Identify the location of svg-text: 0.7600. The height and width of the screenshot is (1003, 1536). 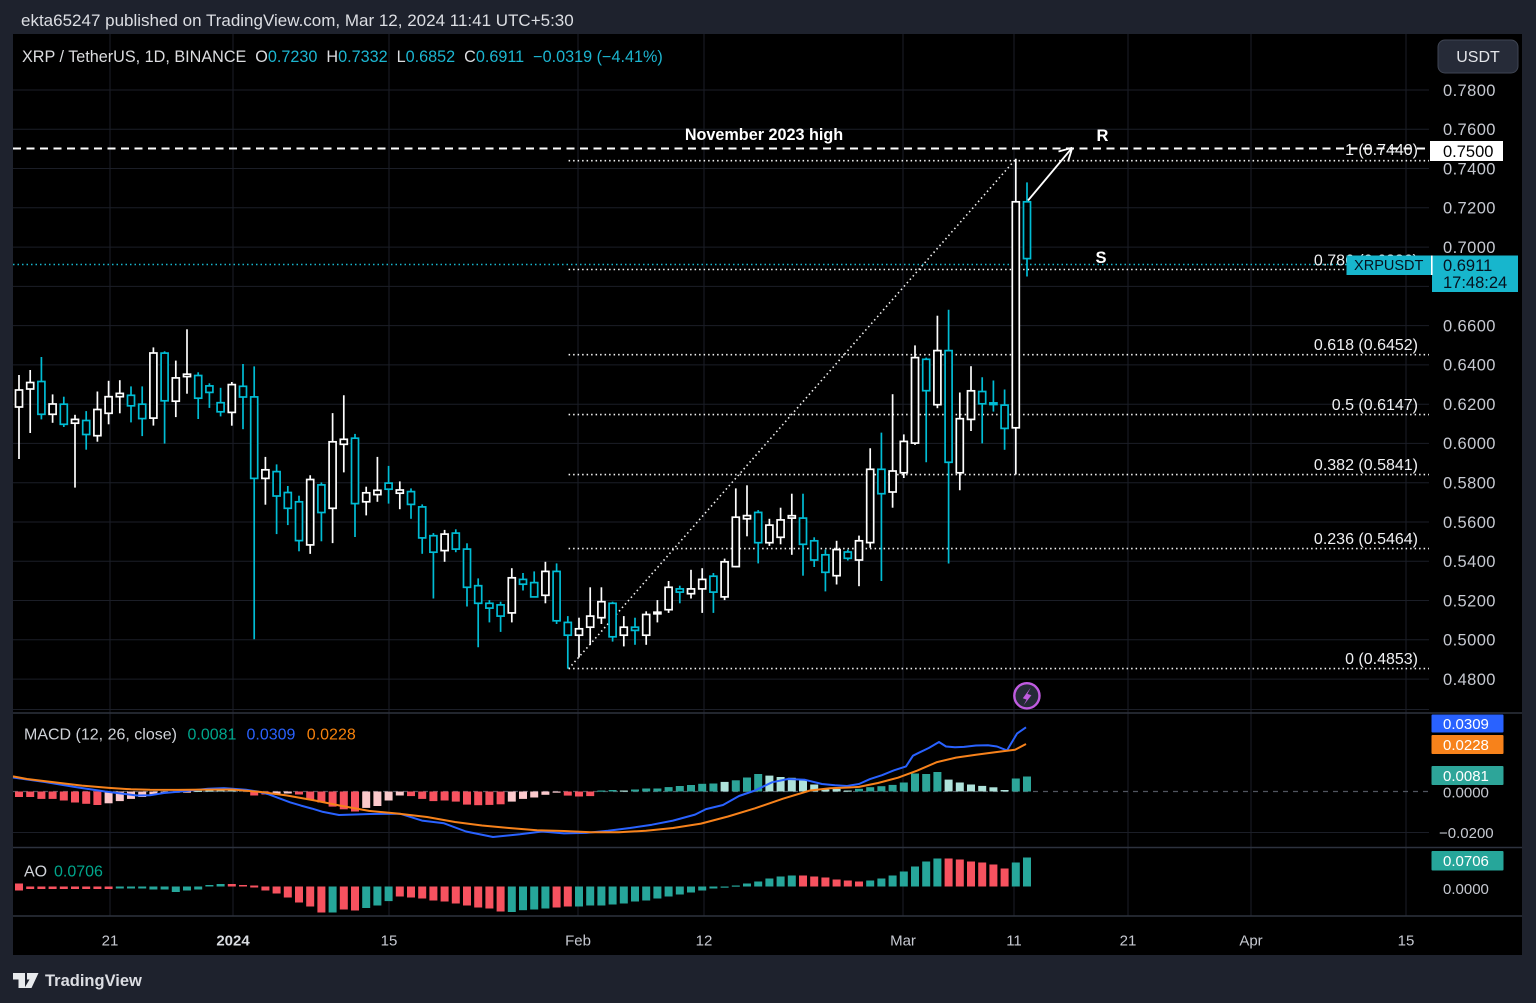
(1469, 130).